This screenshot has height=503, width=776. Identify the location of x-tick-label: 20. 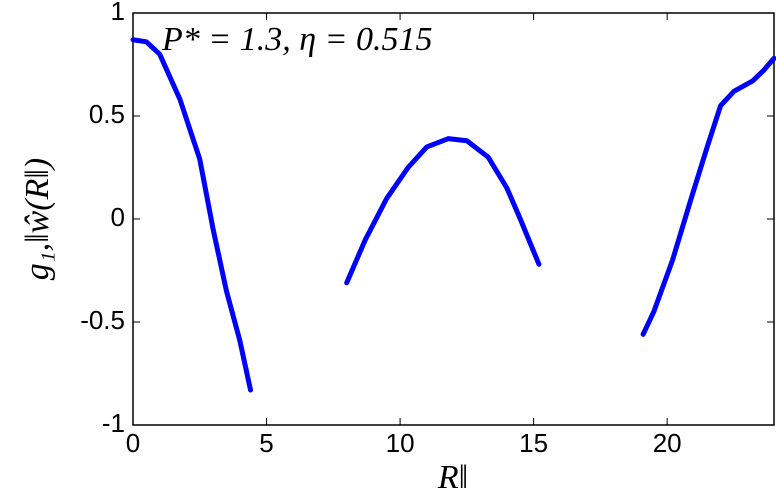
(667, 443).